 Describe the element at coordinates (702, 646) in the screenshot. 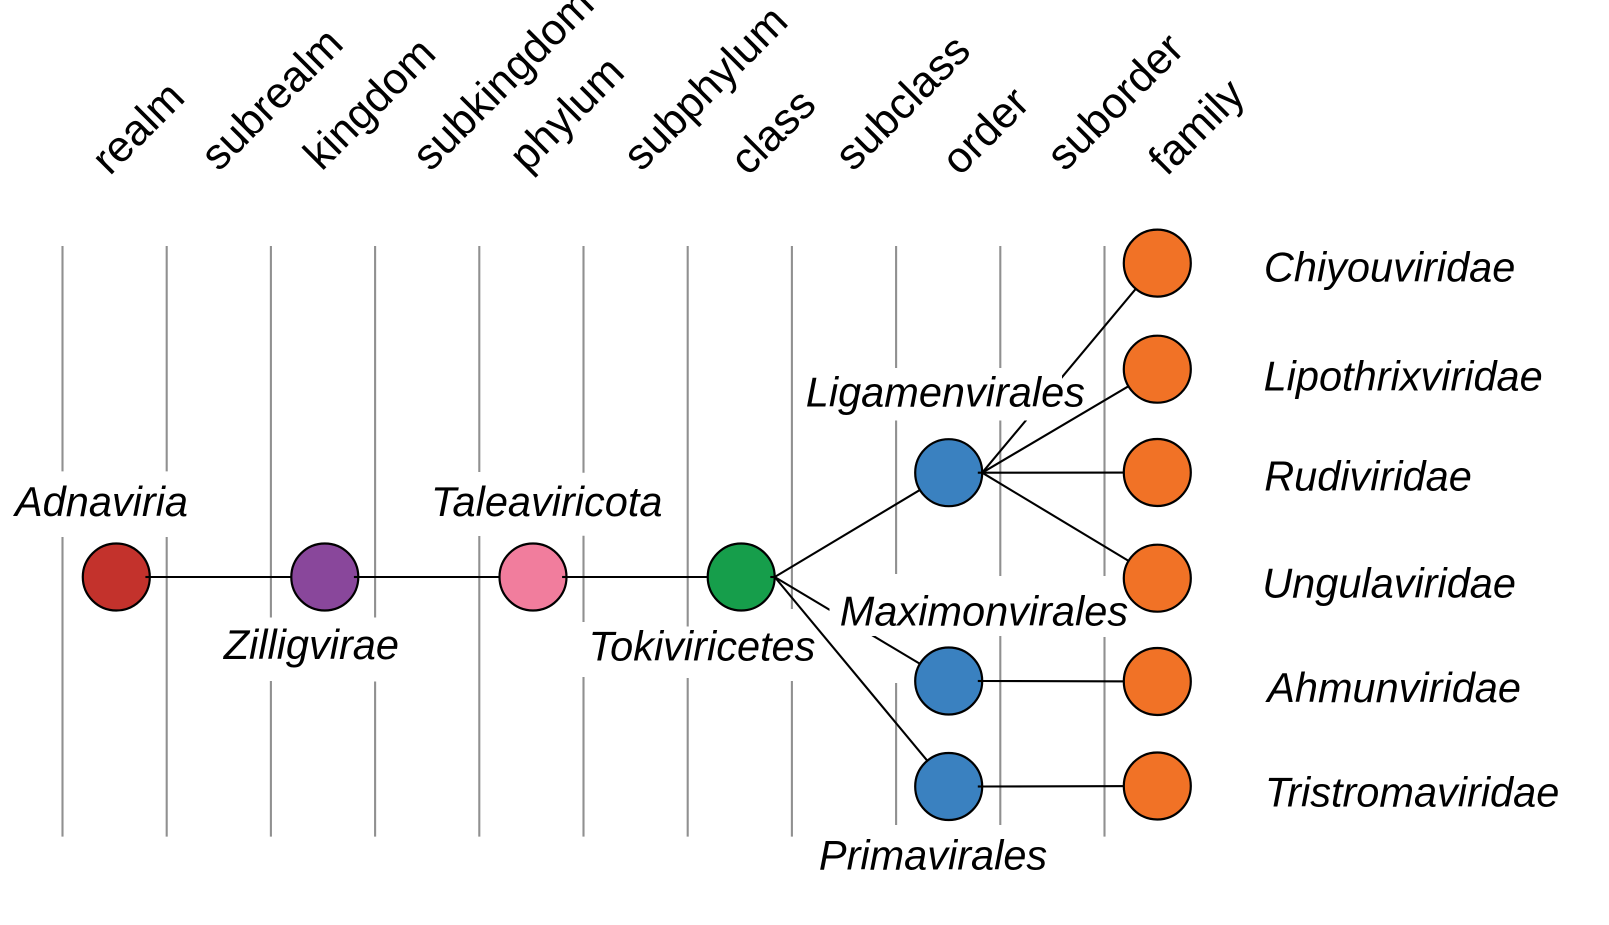

I see `svg-text: Tokiviricetes` at that location.